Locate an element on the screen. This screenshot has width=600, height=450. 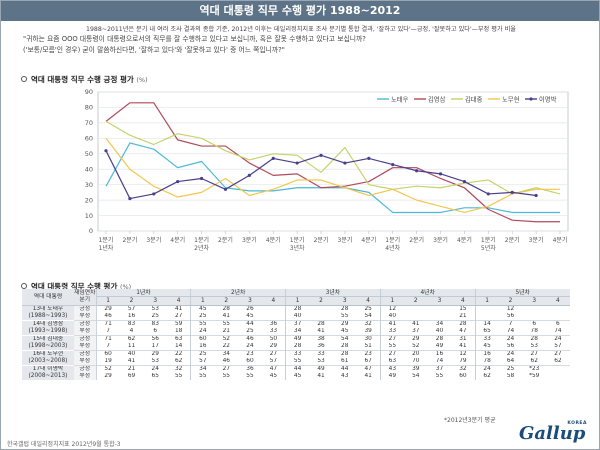
table-cell: 57 is located at coordinates (131, 308).